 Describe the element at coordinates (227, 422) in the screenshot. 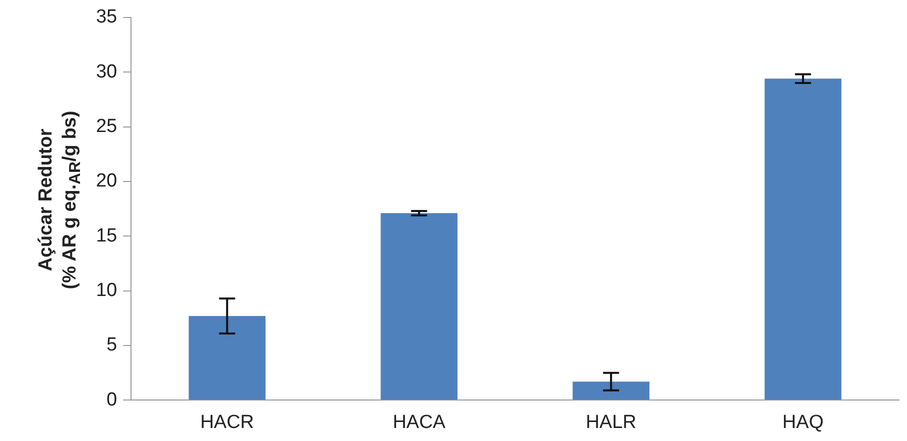

I see `x-tick-label: HACR` at that location.